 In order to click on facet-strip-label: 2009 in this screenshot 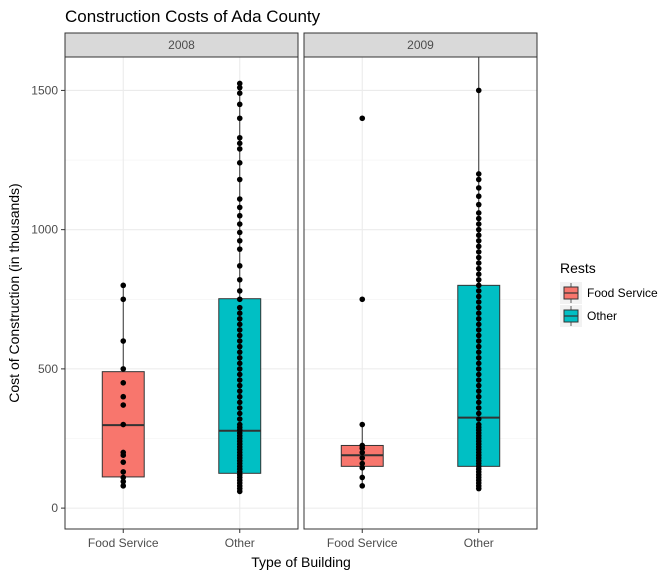, I will do `click(420, 45)`.